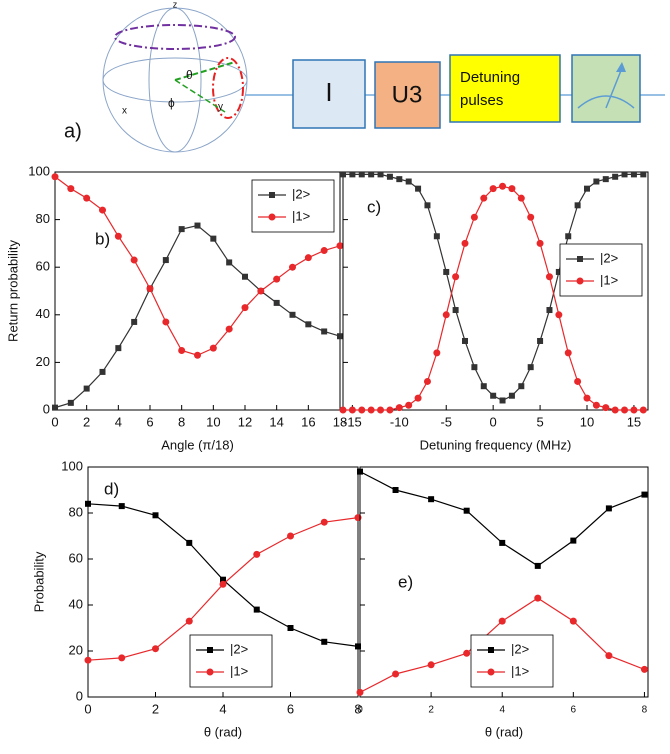 The image size is (670, 754). Describe the element at coordinates (76, 649) in the screenshot. I see `y-tick-label: 20` at that location.